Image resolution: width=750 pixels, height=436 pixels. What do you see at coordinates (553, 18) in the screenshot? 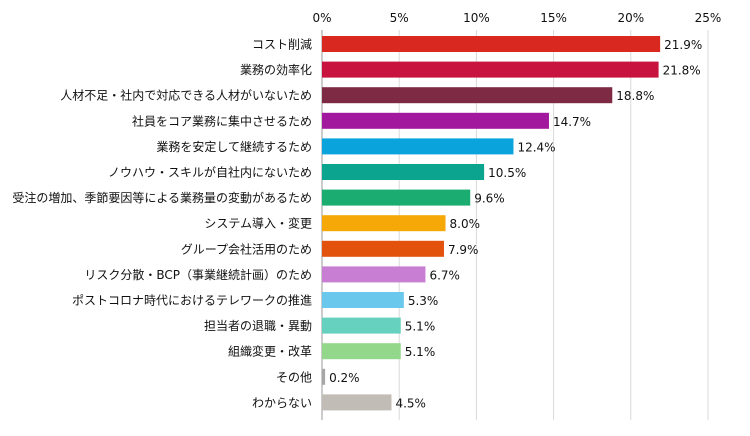
I see `x-tick-label: 15%` at bounding box center [553, 18].